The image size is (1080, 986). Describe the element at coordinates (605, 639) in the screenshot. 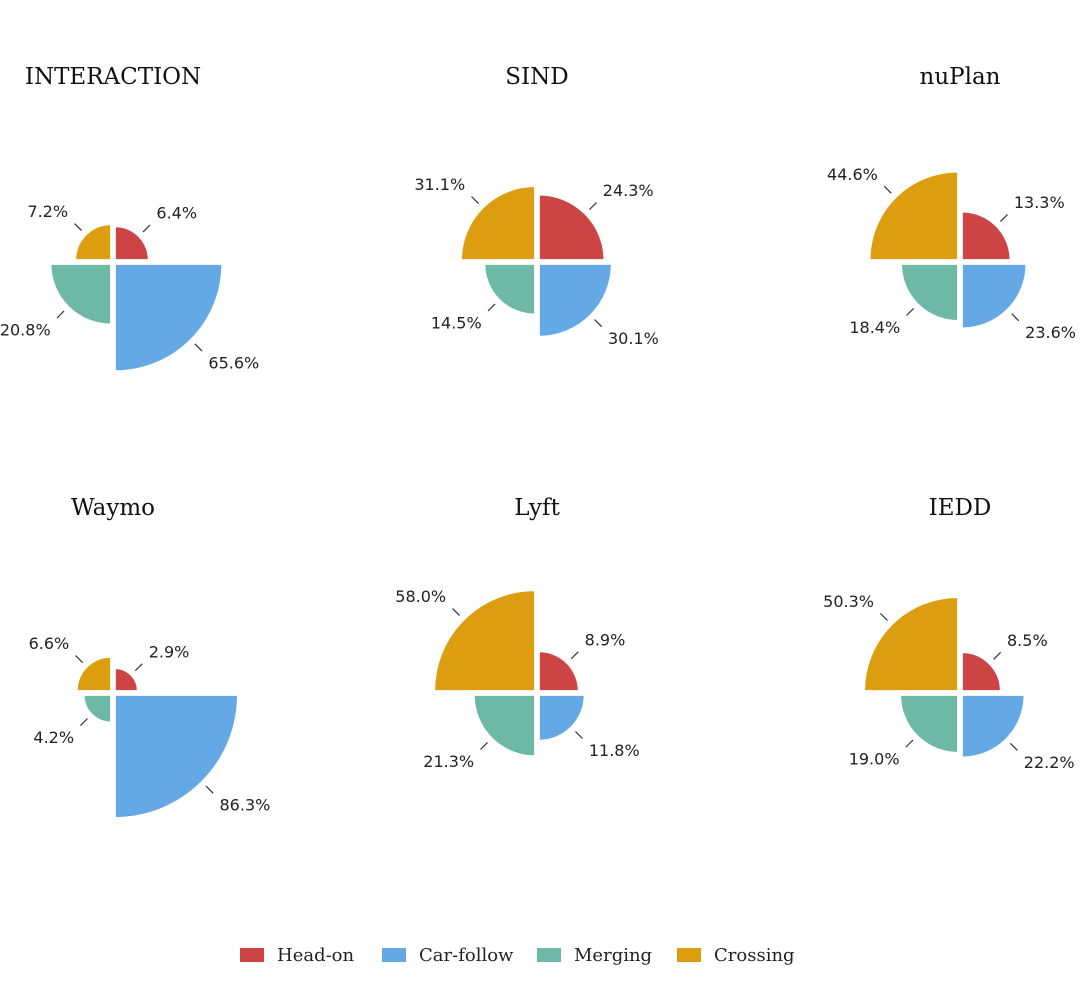

I see `pct-label-head-on: 8.9%` at that location.